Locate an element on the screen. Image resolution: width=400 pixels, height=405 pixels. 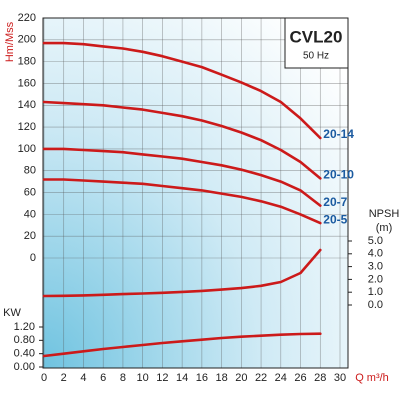
y-axis-label: Hm/Mss is located at coordinates (10, 41).